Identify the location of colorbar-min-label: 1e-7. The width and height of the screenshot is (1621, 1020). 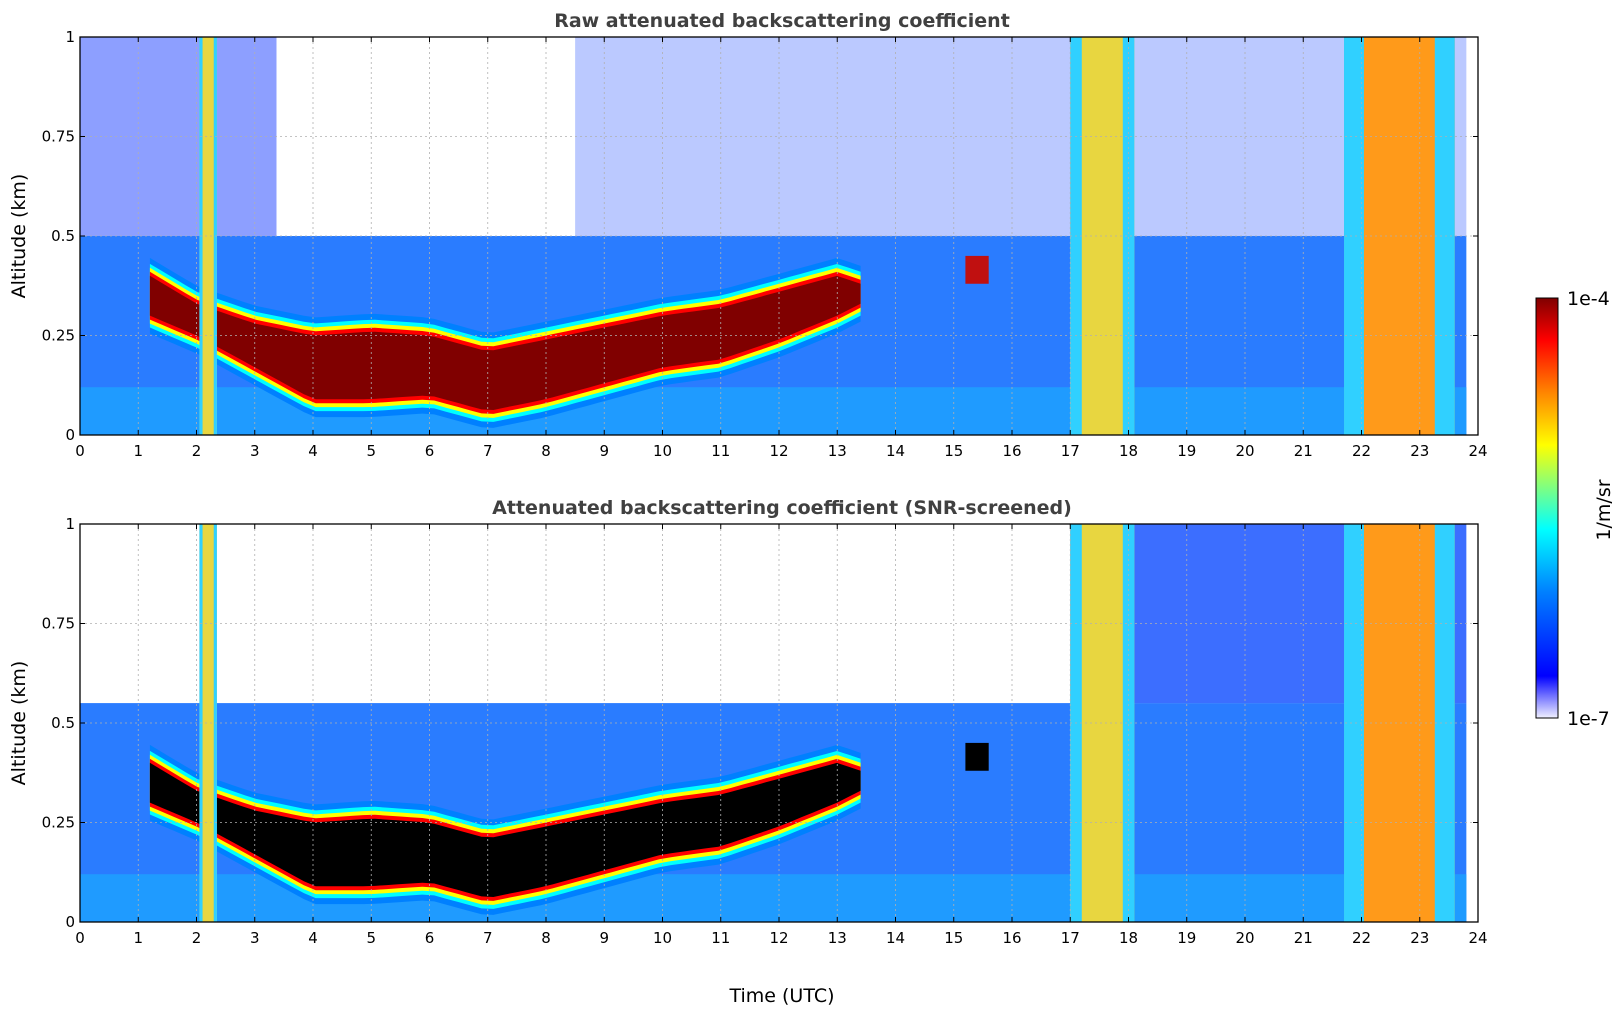
(1588, 719).